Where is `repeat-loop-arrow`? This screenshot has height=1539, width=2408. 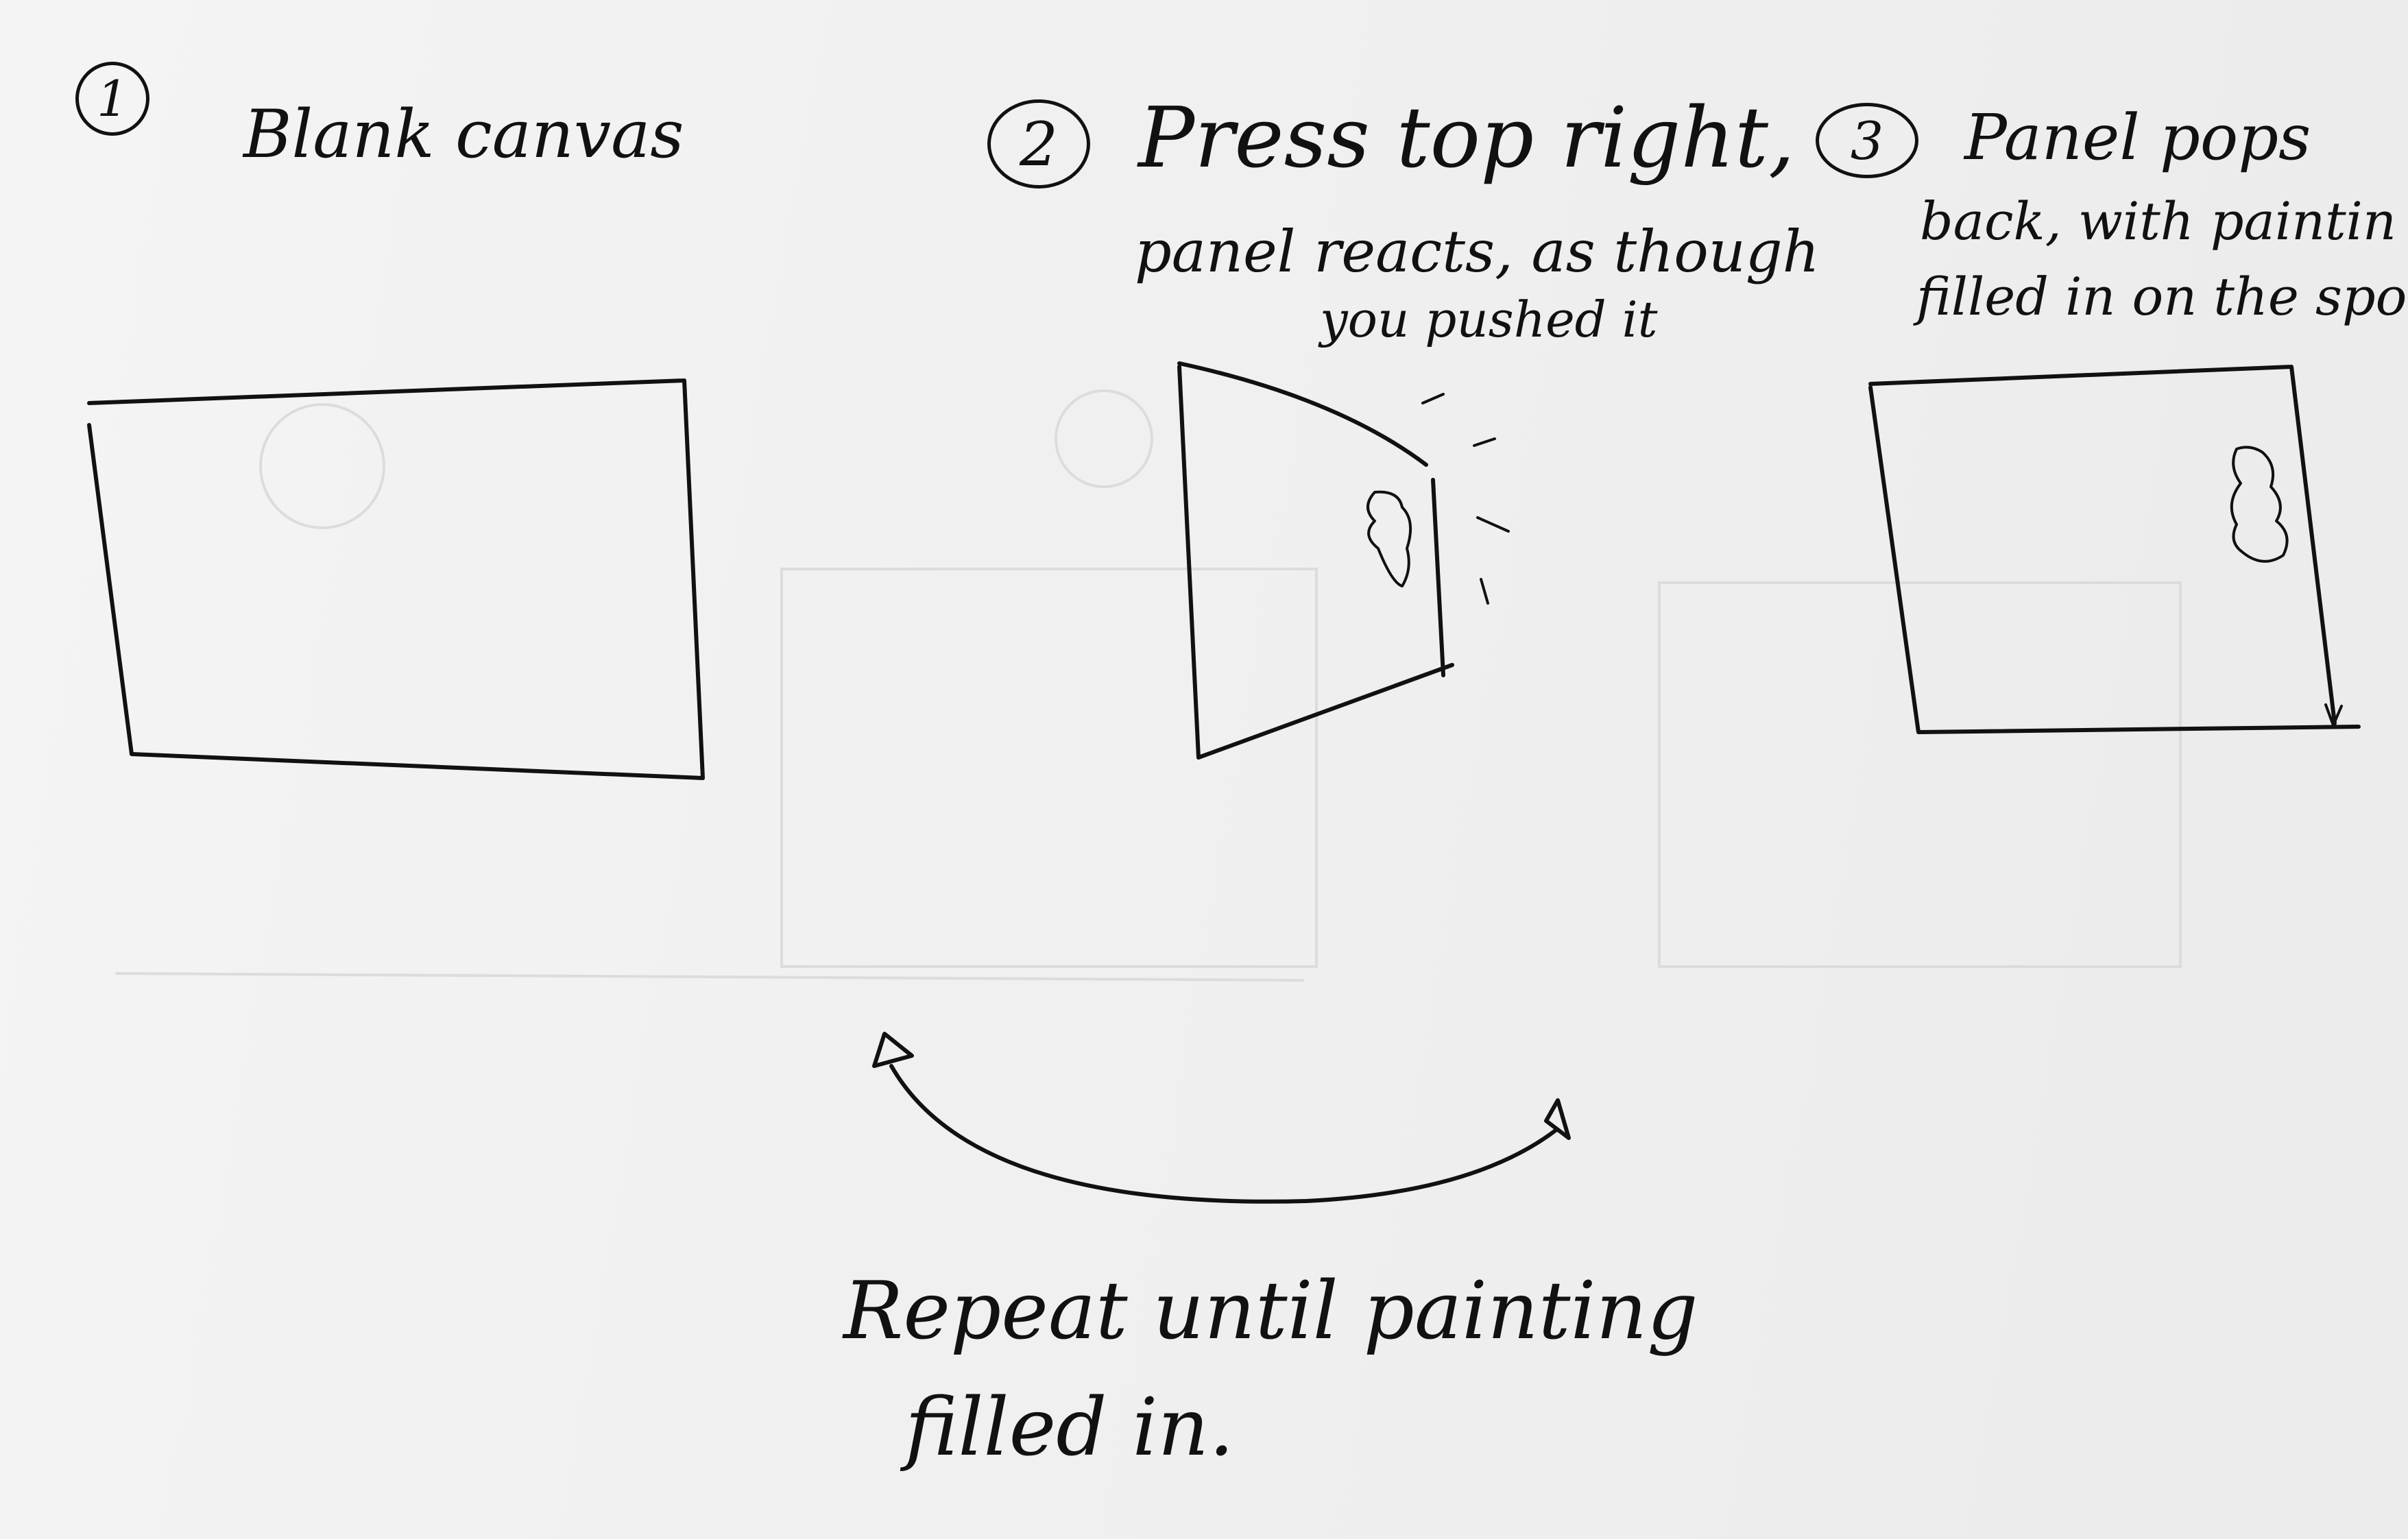 repeat-loop-arrow is located at coordinates (1223, 1134).